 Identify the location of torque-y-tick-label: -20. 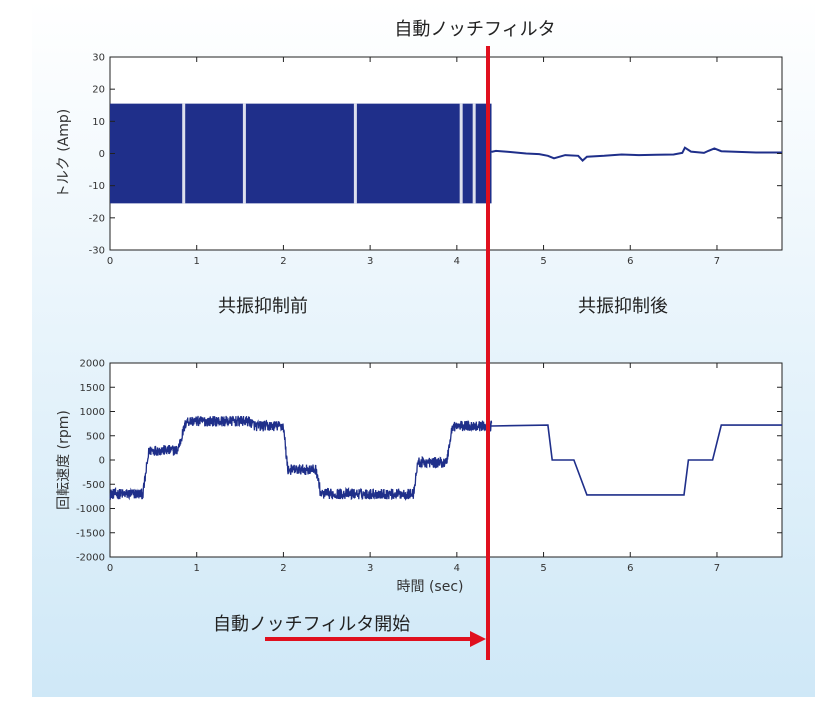
(97, 218).